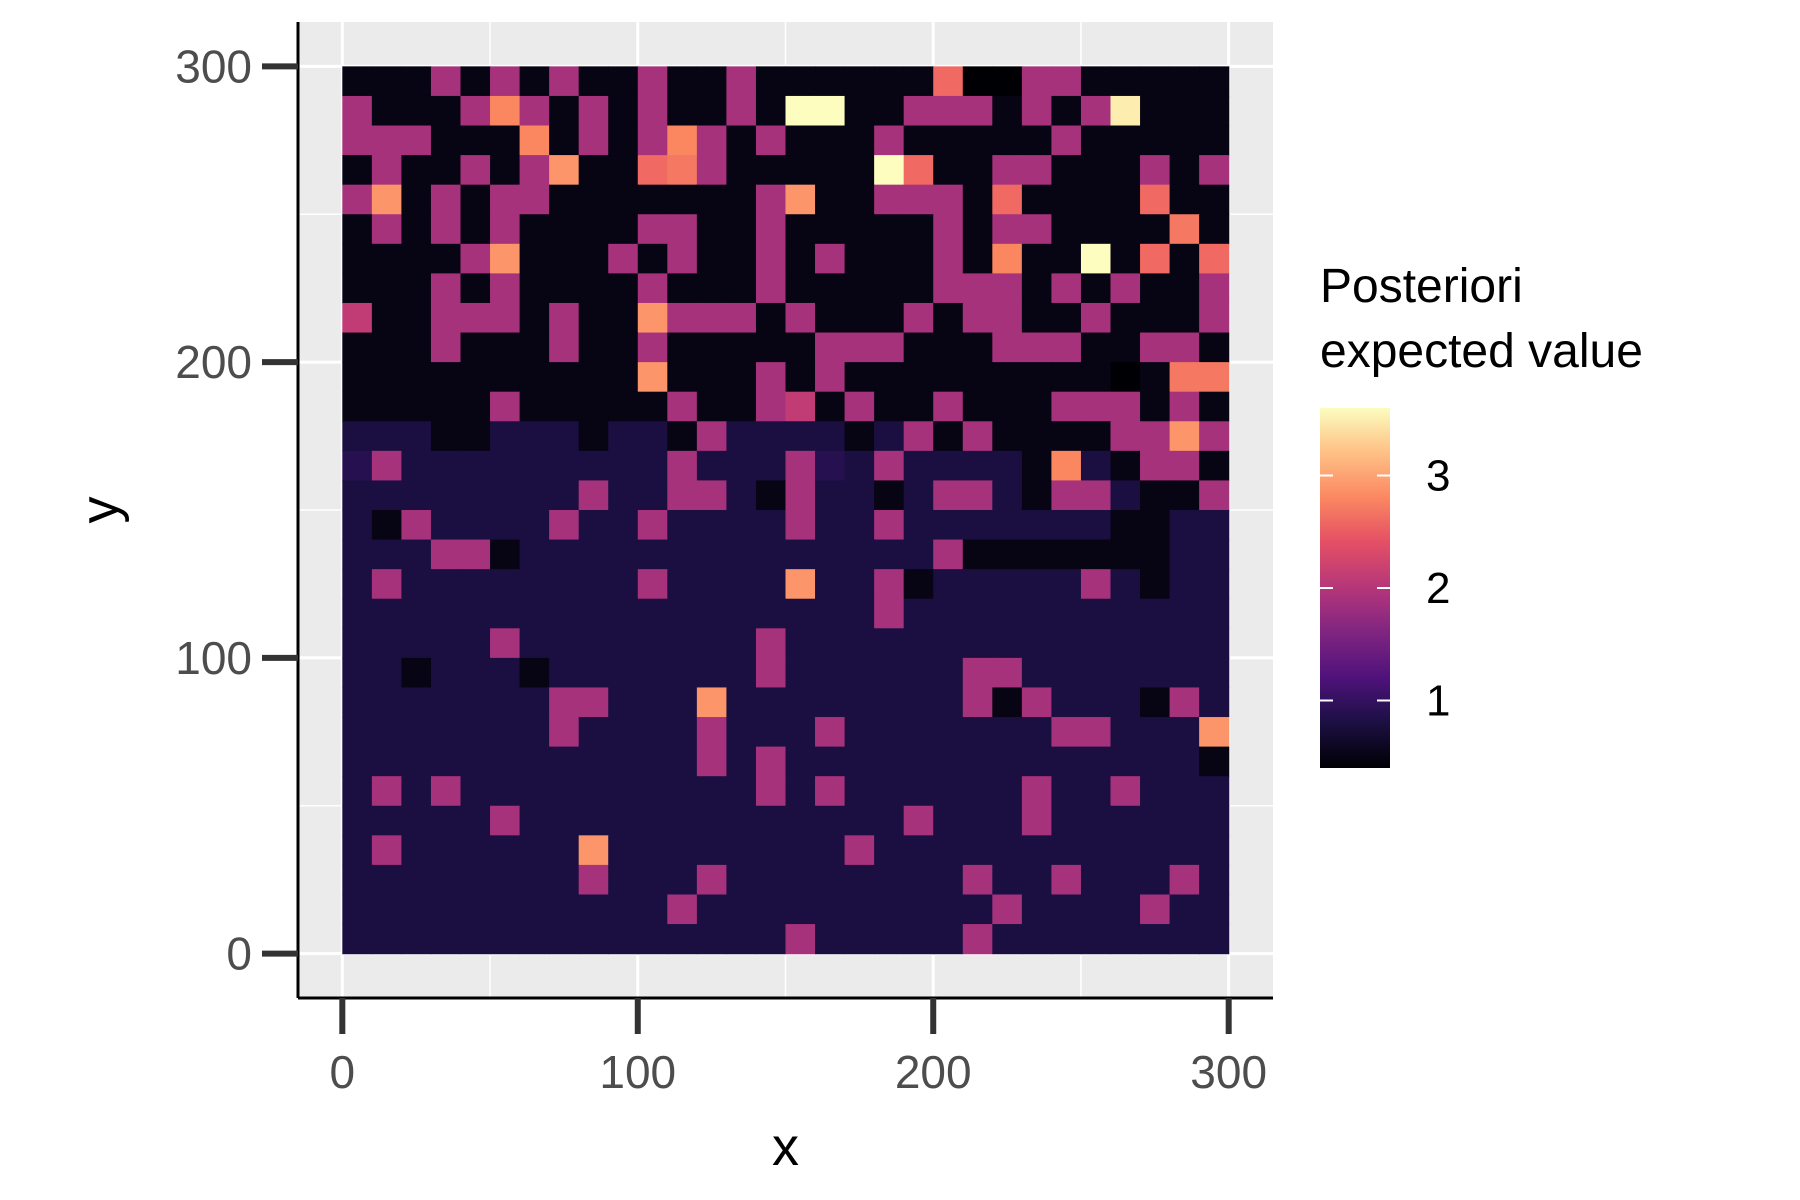  What do you see at coordinates (785, 1147) in the screenshot?
I see `x-axis-title: x` at bounding box center [785, 1147].